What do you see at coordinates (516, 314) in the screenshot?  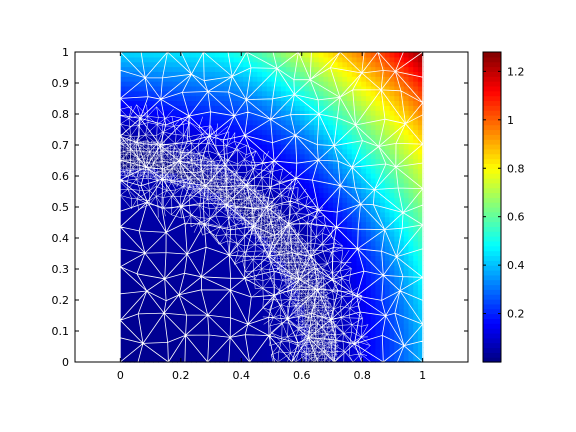 I see `colorbar-tick-label: 0.2` at bounding box center [516, 314].